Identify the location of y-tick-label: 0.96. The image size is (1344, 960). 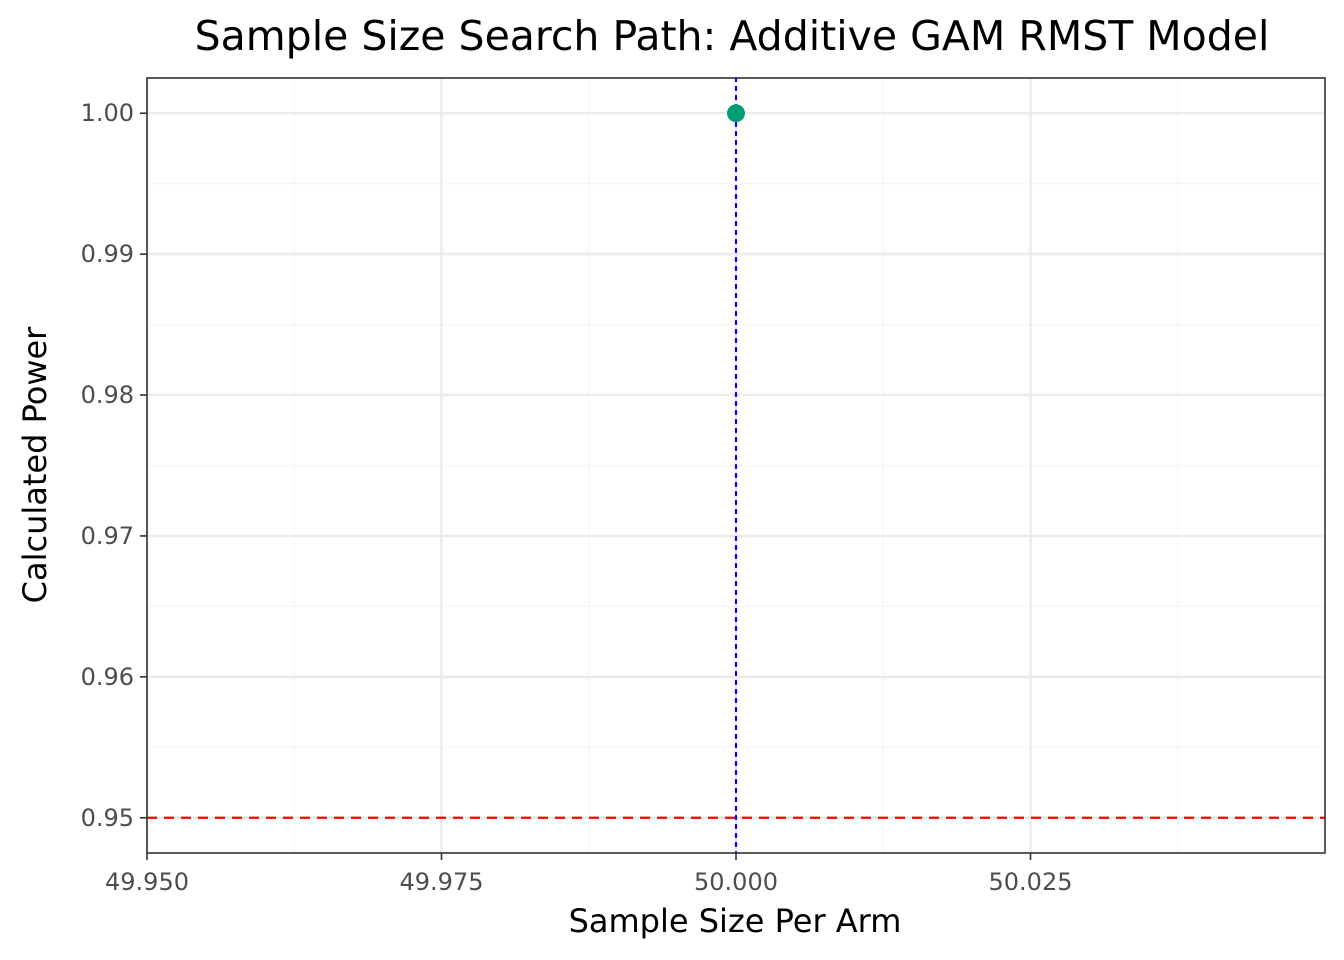
(107, 677).